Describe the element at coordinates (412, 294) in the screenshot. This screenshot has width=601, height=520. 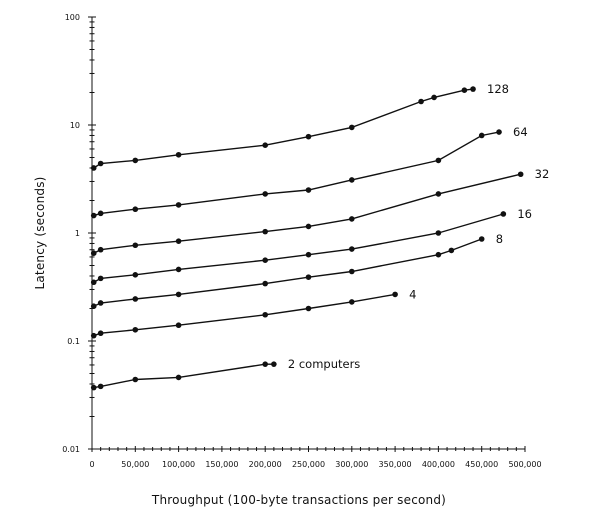
I see `series-label: 4` at that location.